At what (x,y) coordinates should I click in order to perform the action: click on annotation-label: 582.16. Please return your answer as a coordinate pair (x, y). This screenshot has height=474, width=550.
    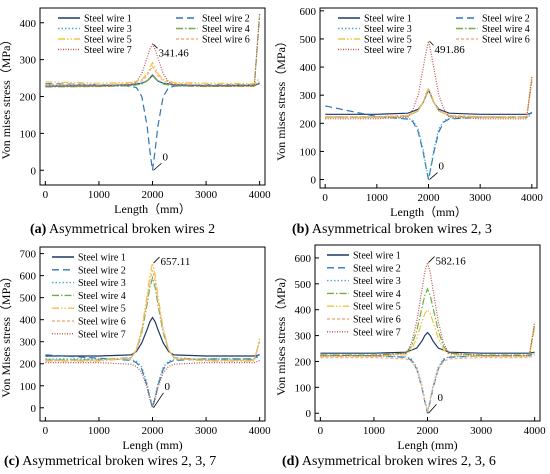
    Looking at the image, I should click on (451, 262).